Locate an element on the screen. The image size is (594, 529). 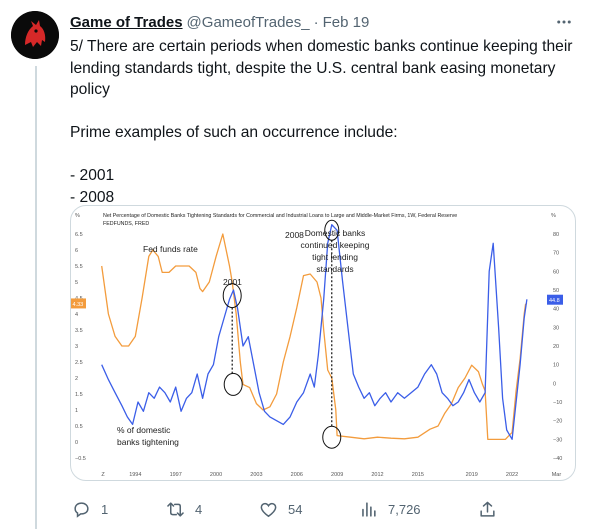
x-tick-label: 2019 is located at coordinates (472, 475).